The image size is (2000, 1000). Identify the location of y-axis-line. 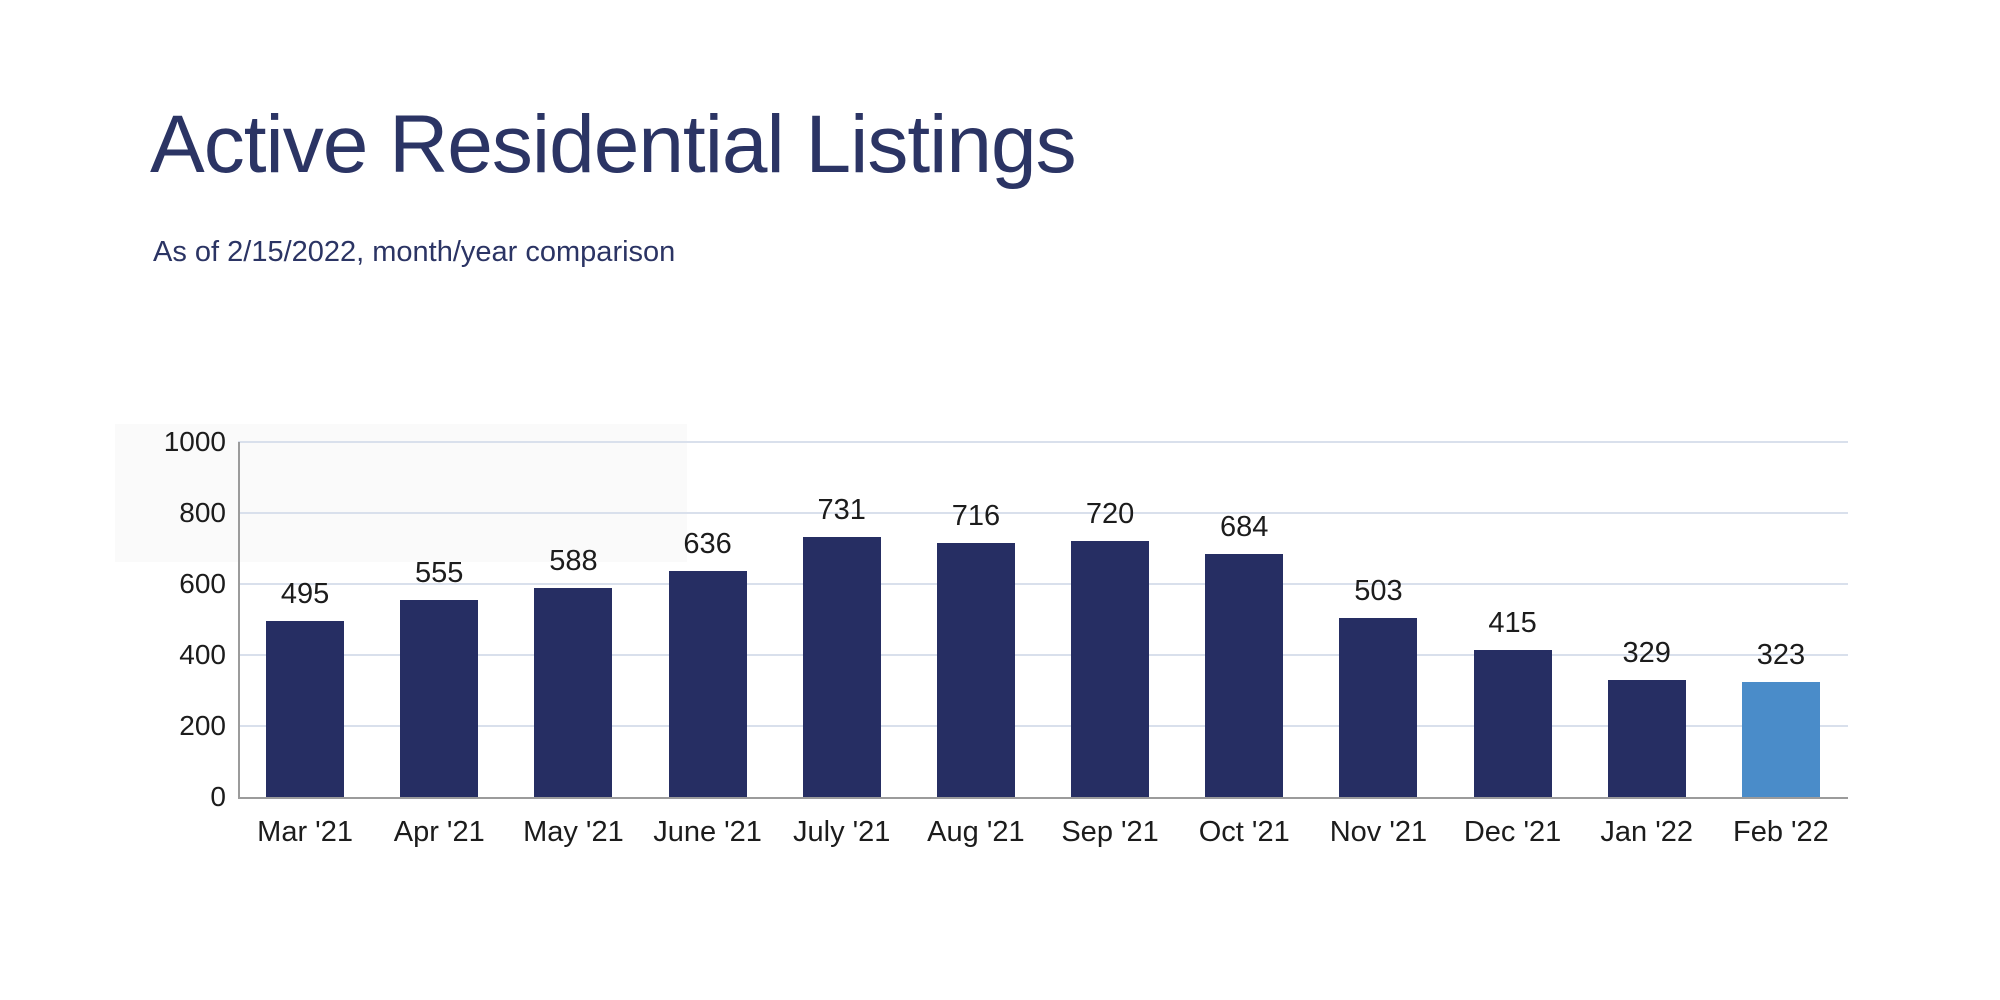
(239, 620).